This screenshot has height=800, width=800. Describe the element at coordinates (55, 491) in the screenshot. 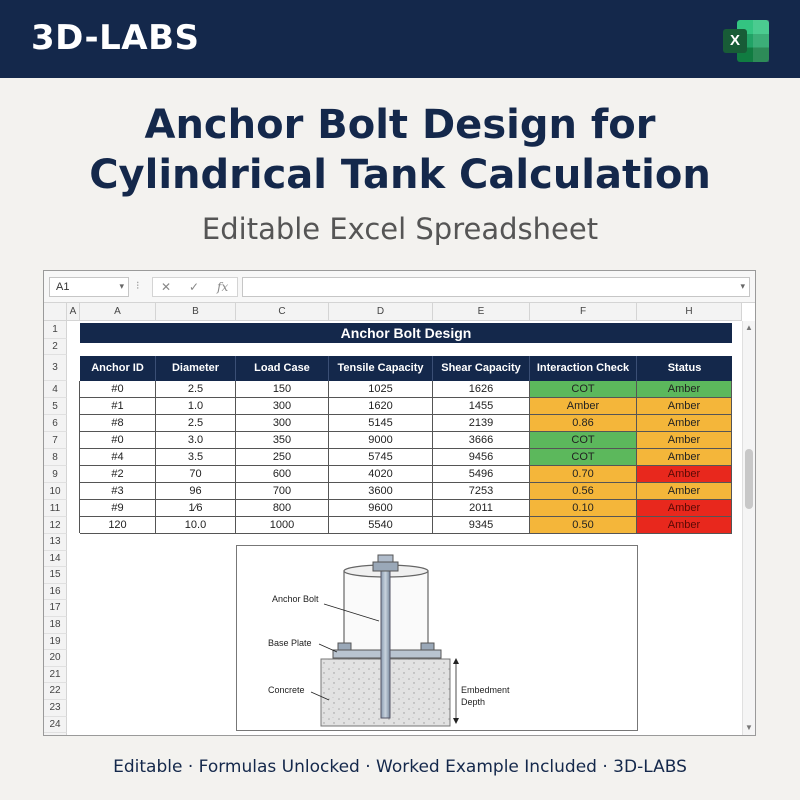

I see `row-header: 10` at that location.